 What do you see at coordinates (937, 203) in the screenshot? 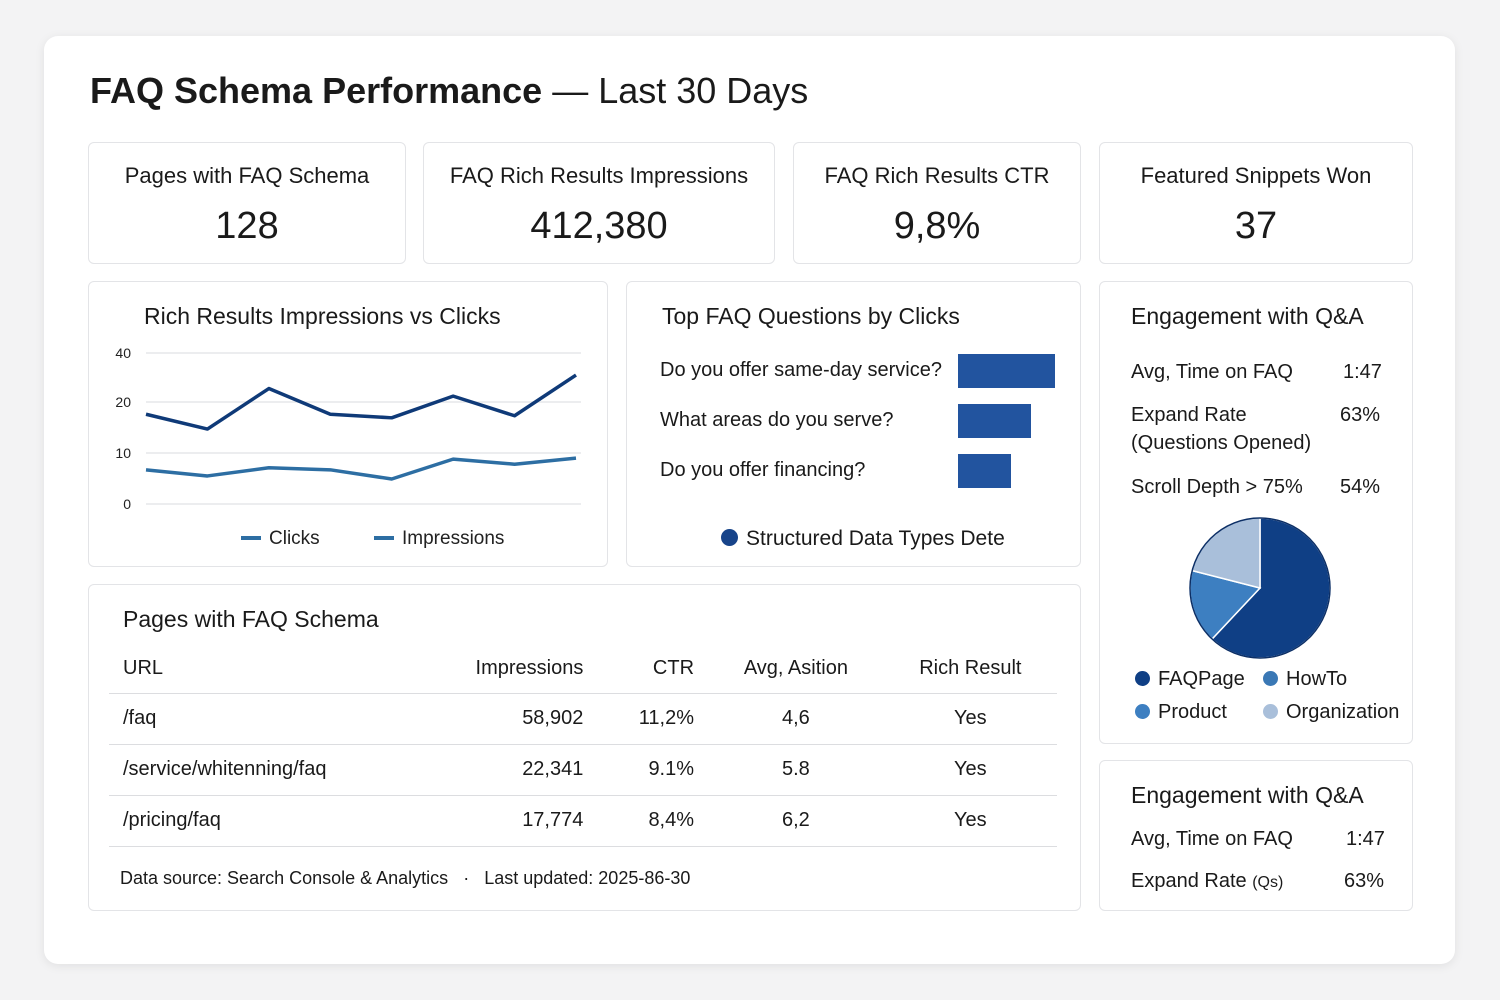
I see `kpi-ctr: FAQ Rich Results CTR 9,8%` at bounding box center [937, 203].